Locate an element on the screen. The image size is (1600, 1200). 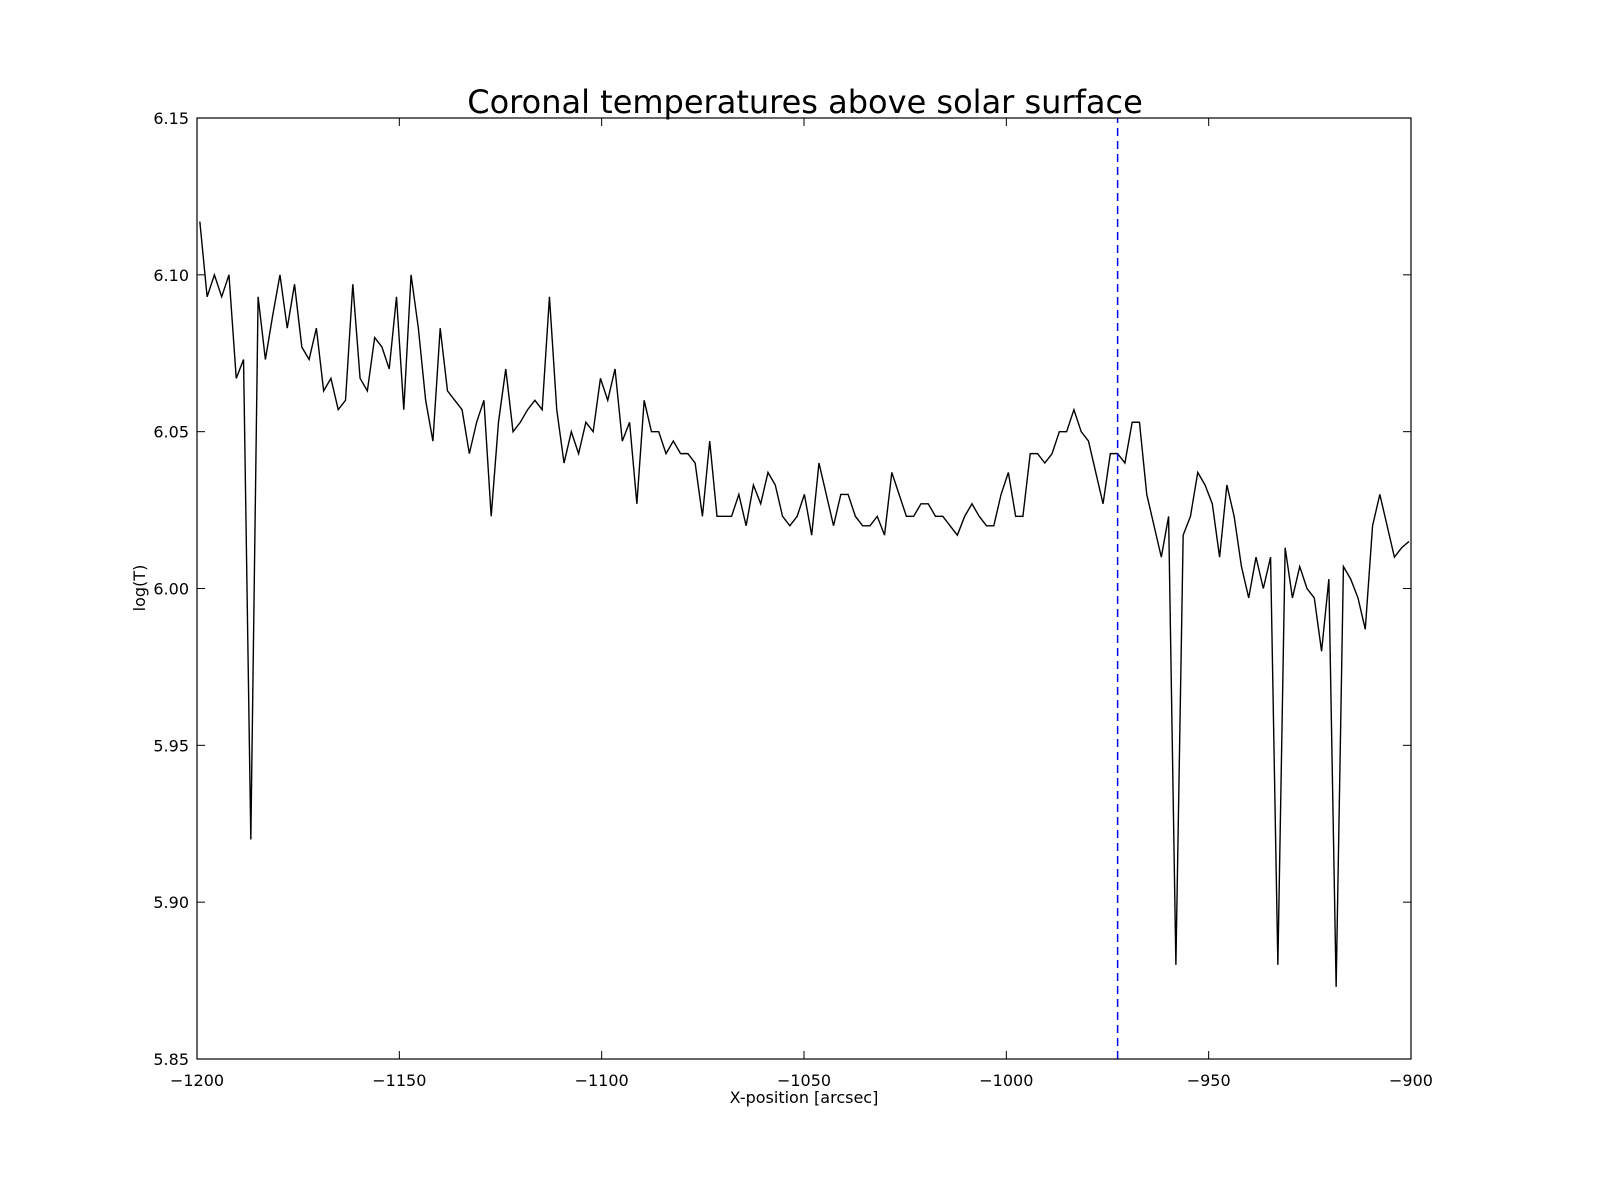
x-tick-label: −900 is located at coordinates (1411, 1080).